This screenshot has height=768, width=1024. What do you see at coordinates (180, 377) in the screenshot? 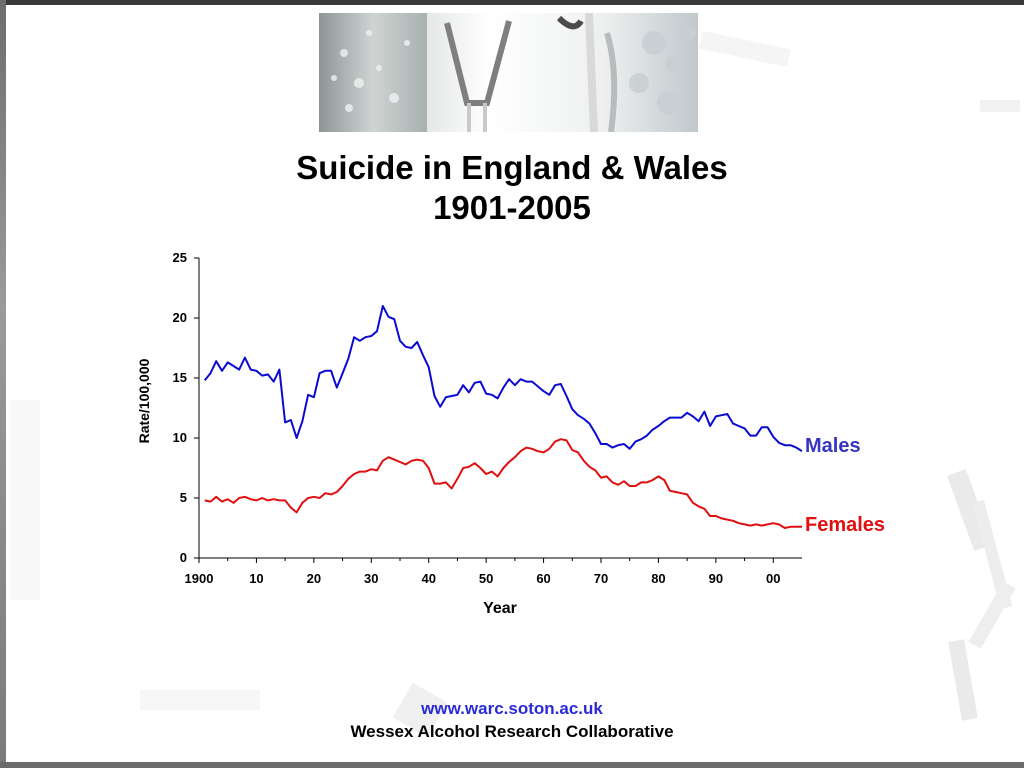
I see `y-tick-label: 15` at bounding box center [180, 377].